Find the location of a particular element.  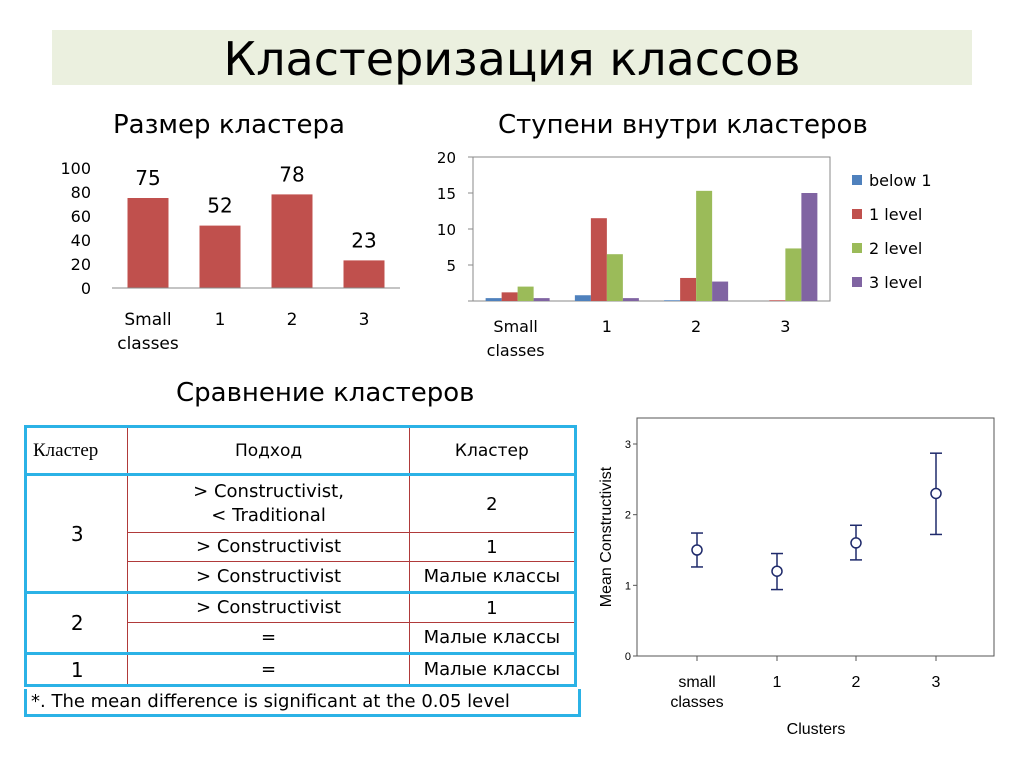

y-tick-label: 1 is located at coordinates (628, 586).